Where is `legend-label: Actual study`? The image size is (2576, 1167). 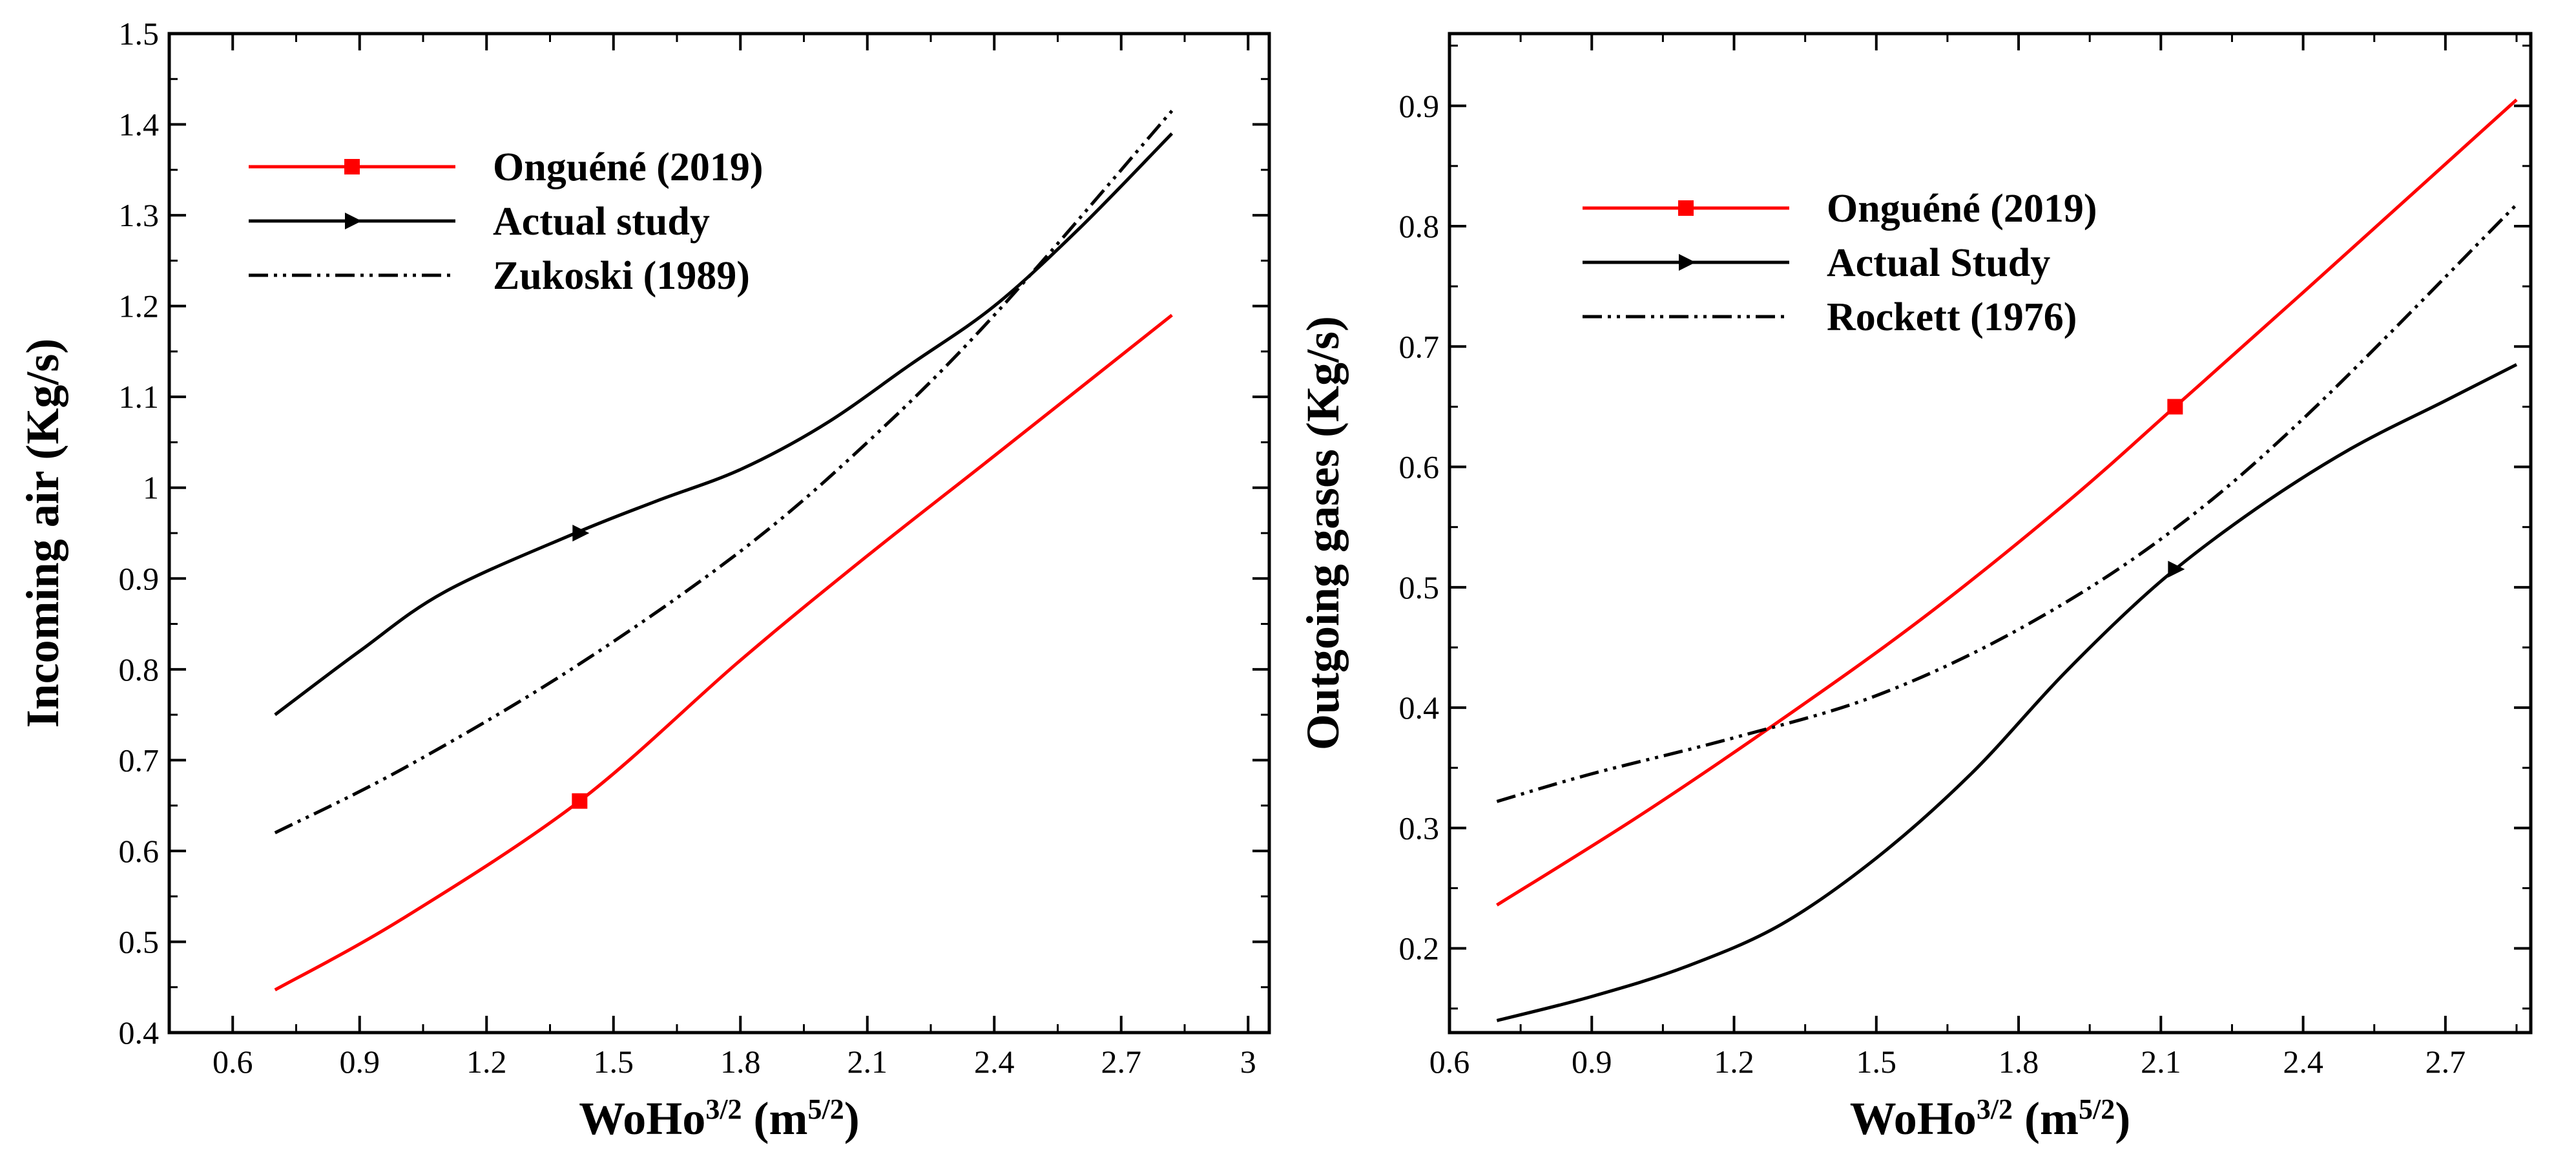 legend-label: Actual study is located at coordinates (601, 222).